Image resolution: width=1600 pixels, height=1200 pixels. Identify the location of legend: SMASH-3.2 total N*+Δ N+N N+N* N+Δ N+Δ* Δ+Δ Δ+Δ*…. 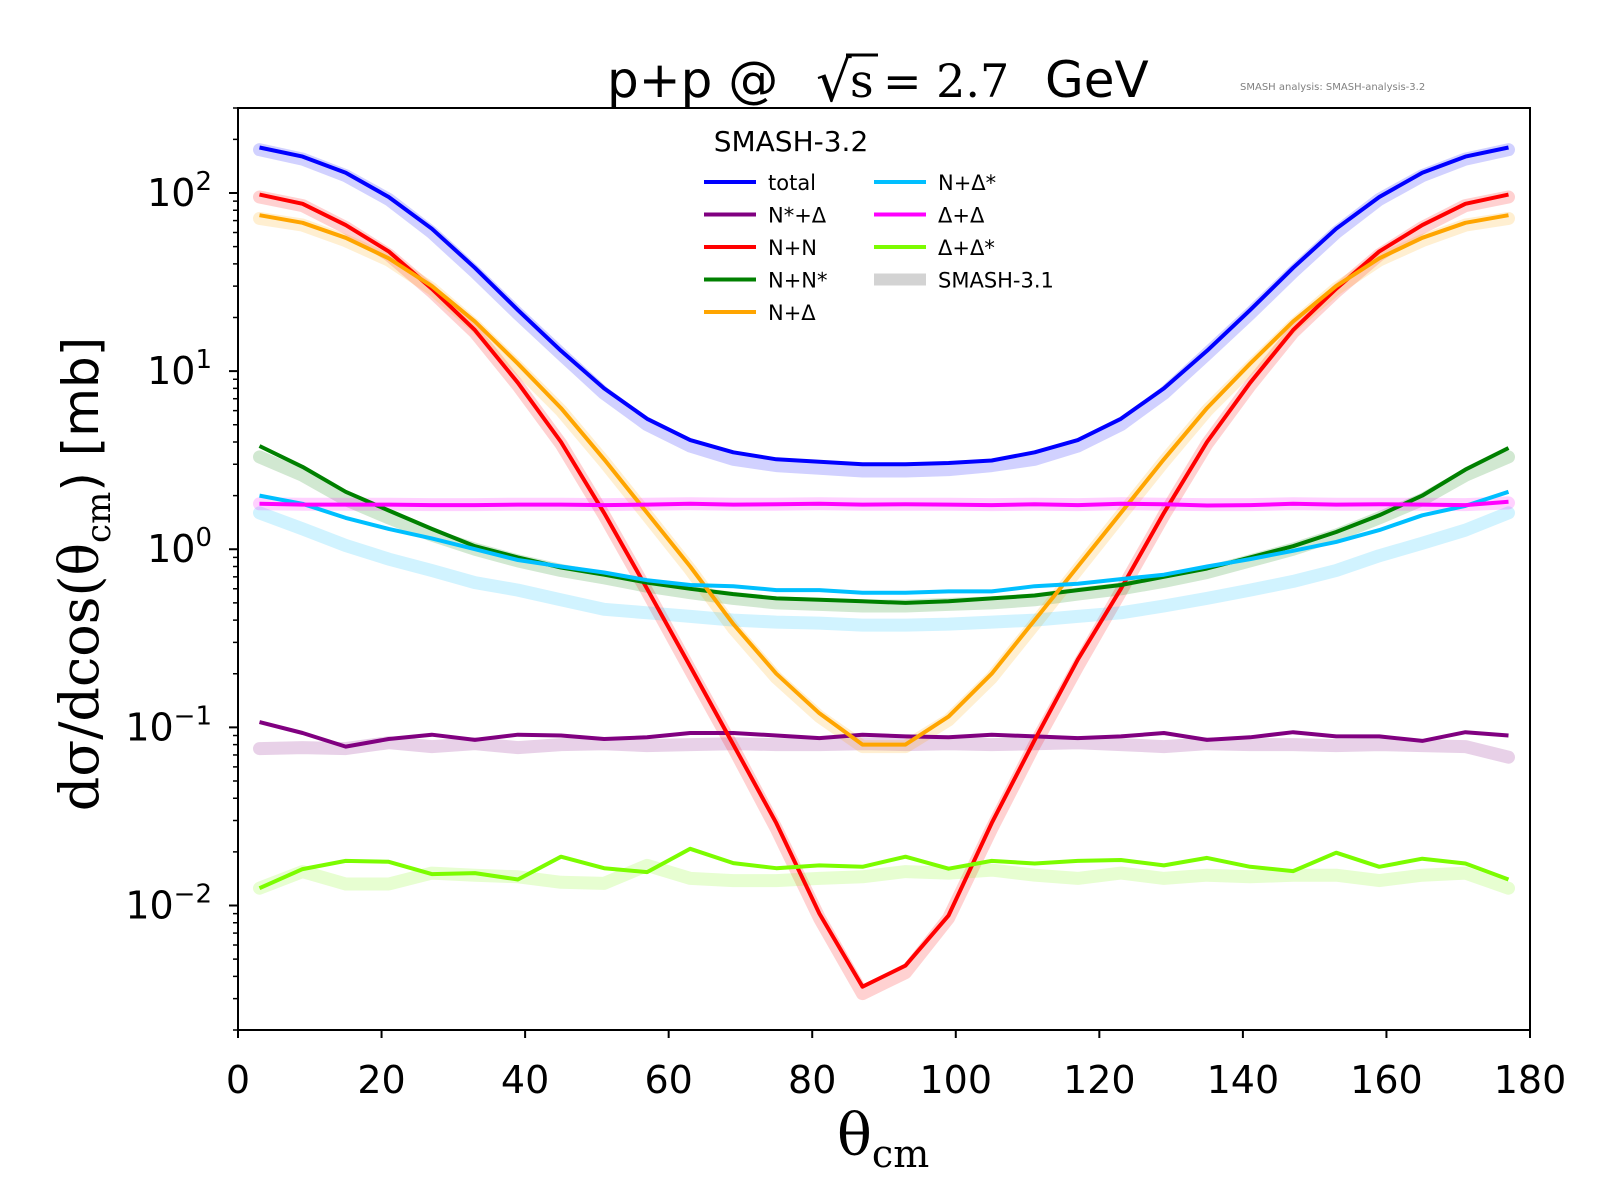
(879, 225).